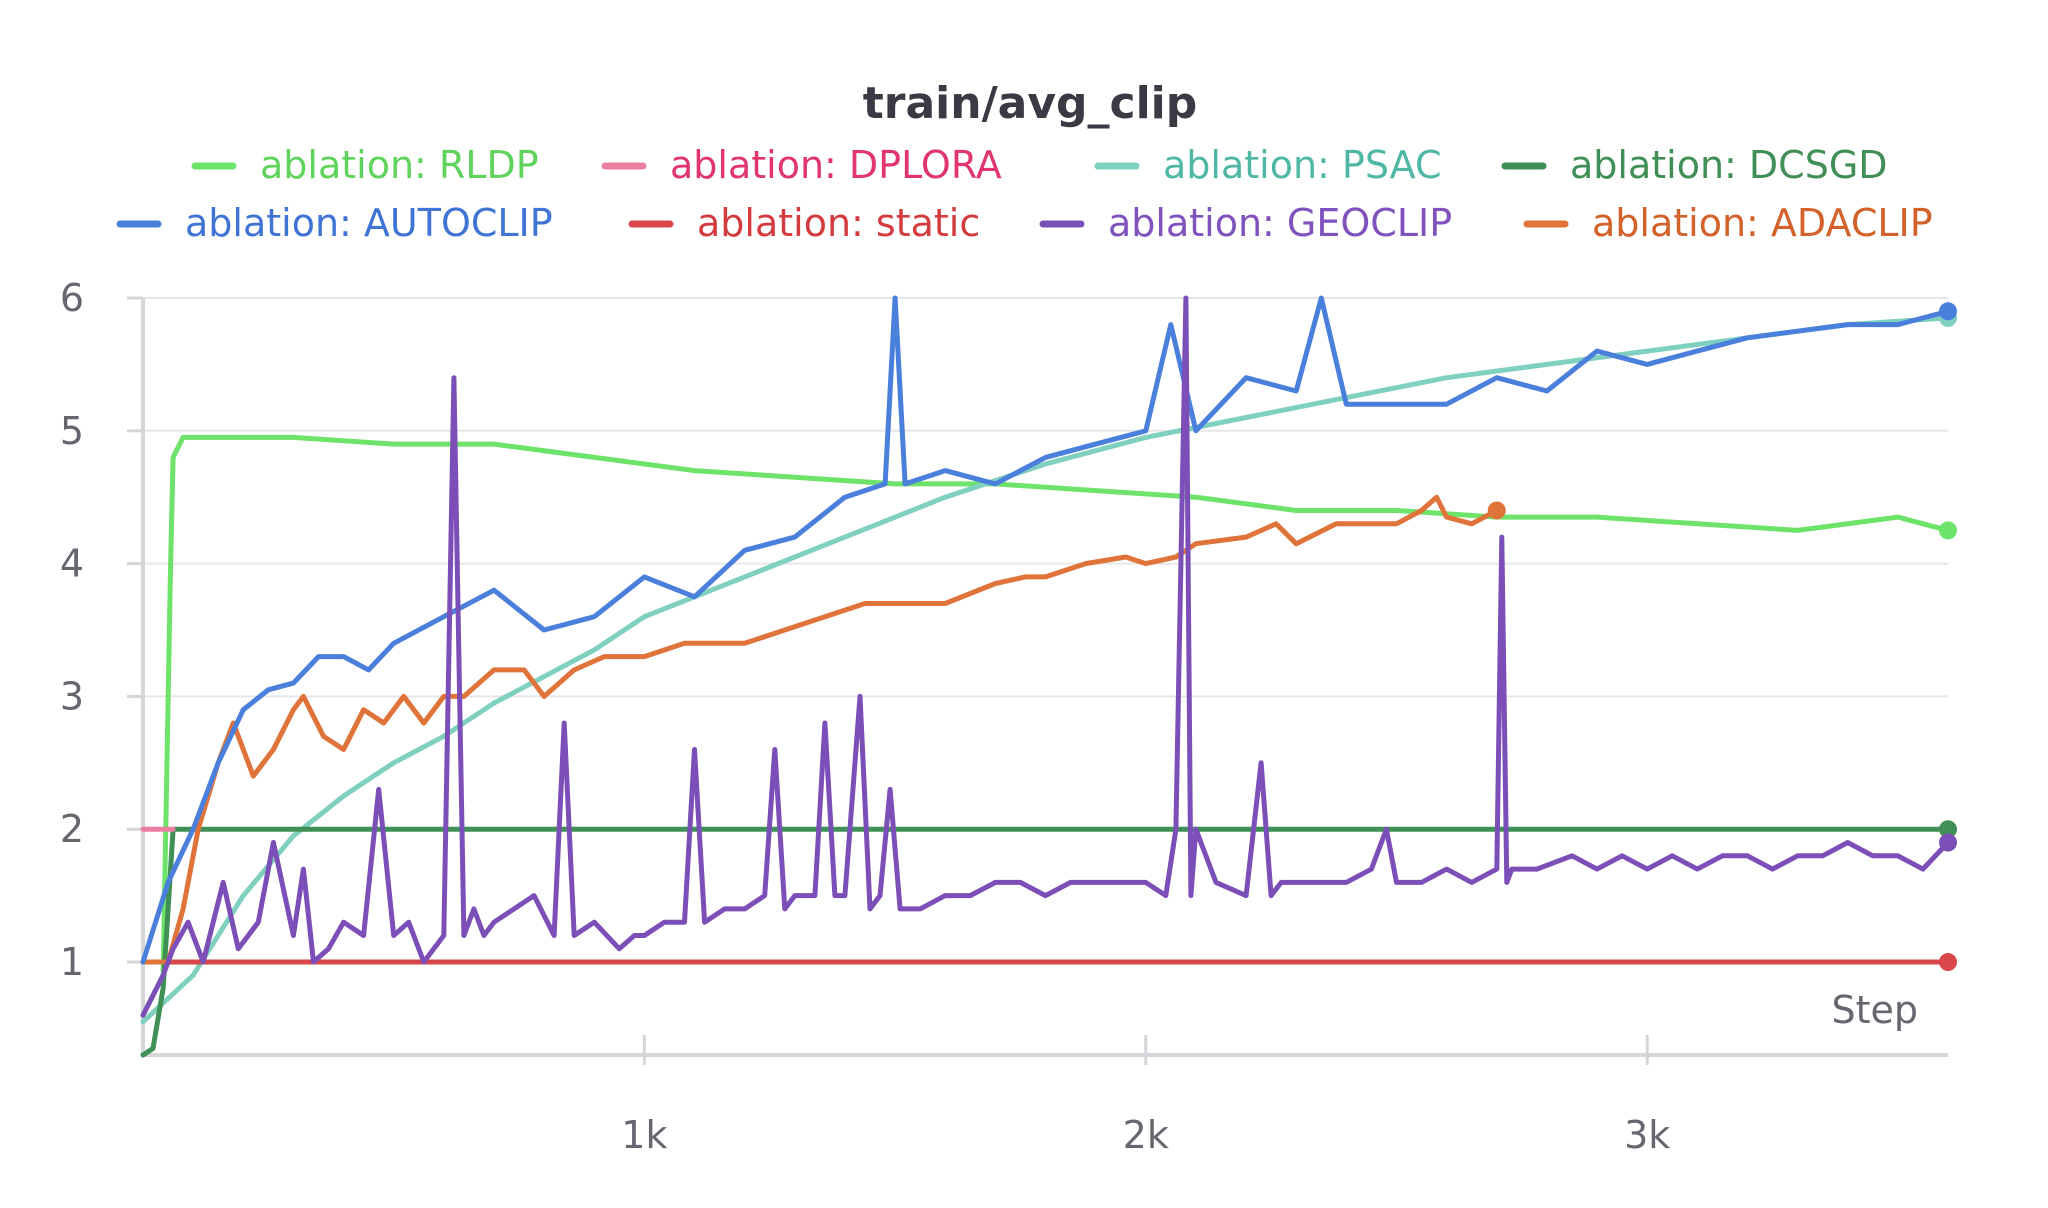 The width and height of the screenshot is (2048, 1208). Describe the element at coordinates (836, 165) in the screenshot. I see `legend-label: ablation: DPLORA` at that location.